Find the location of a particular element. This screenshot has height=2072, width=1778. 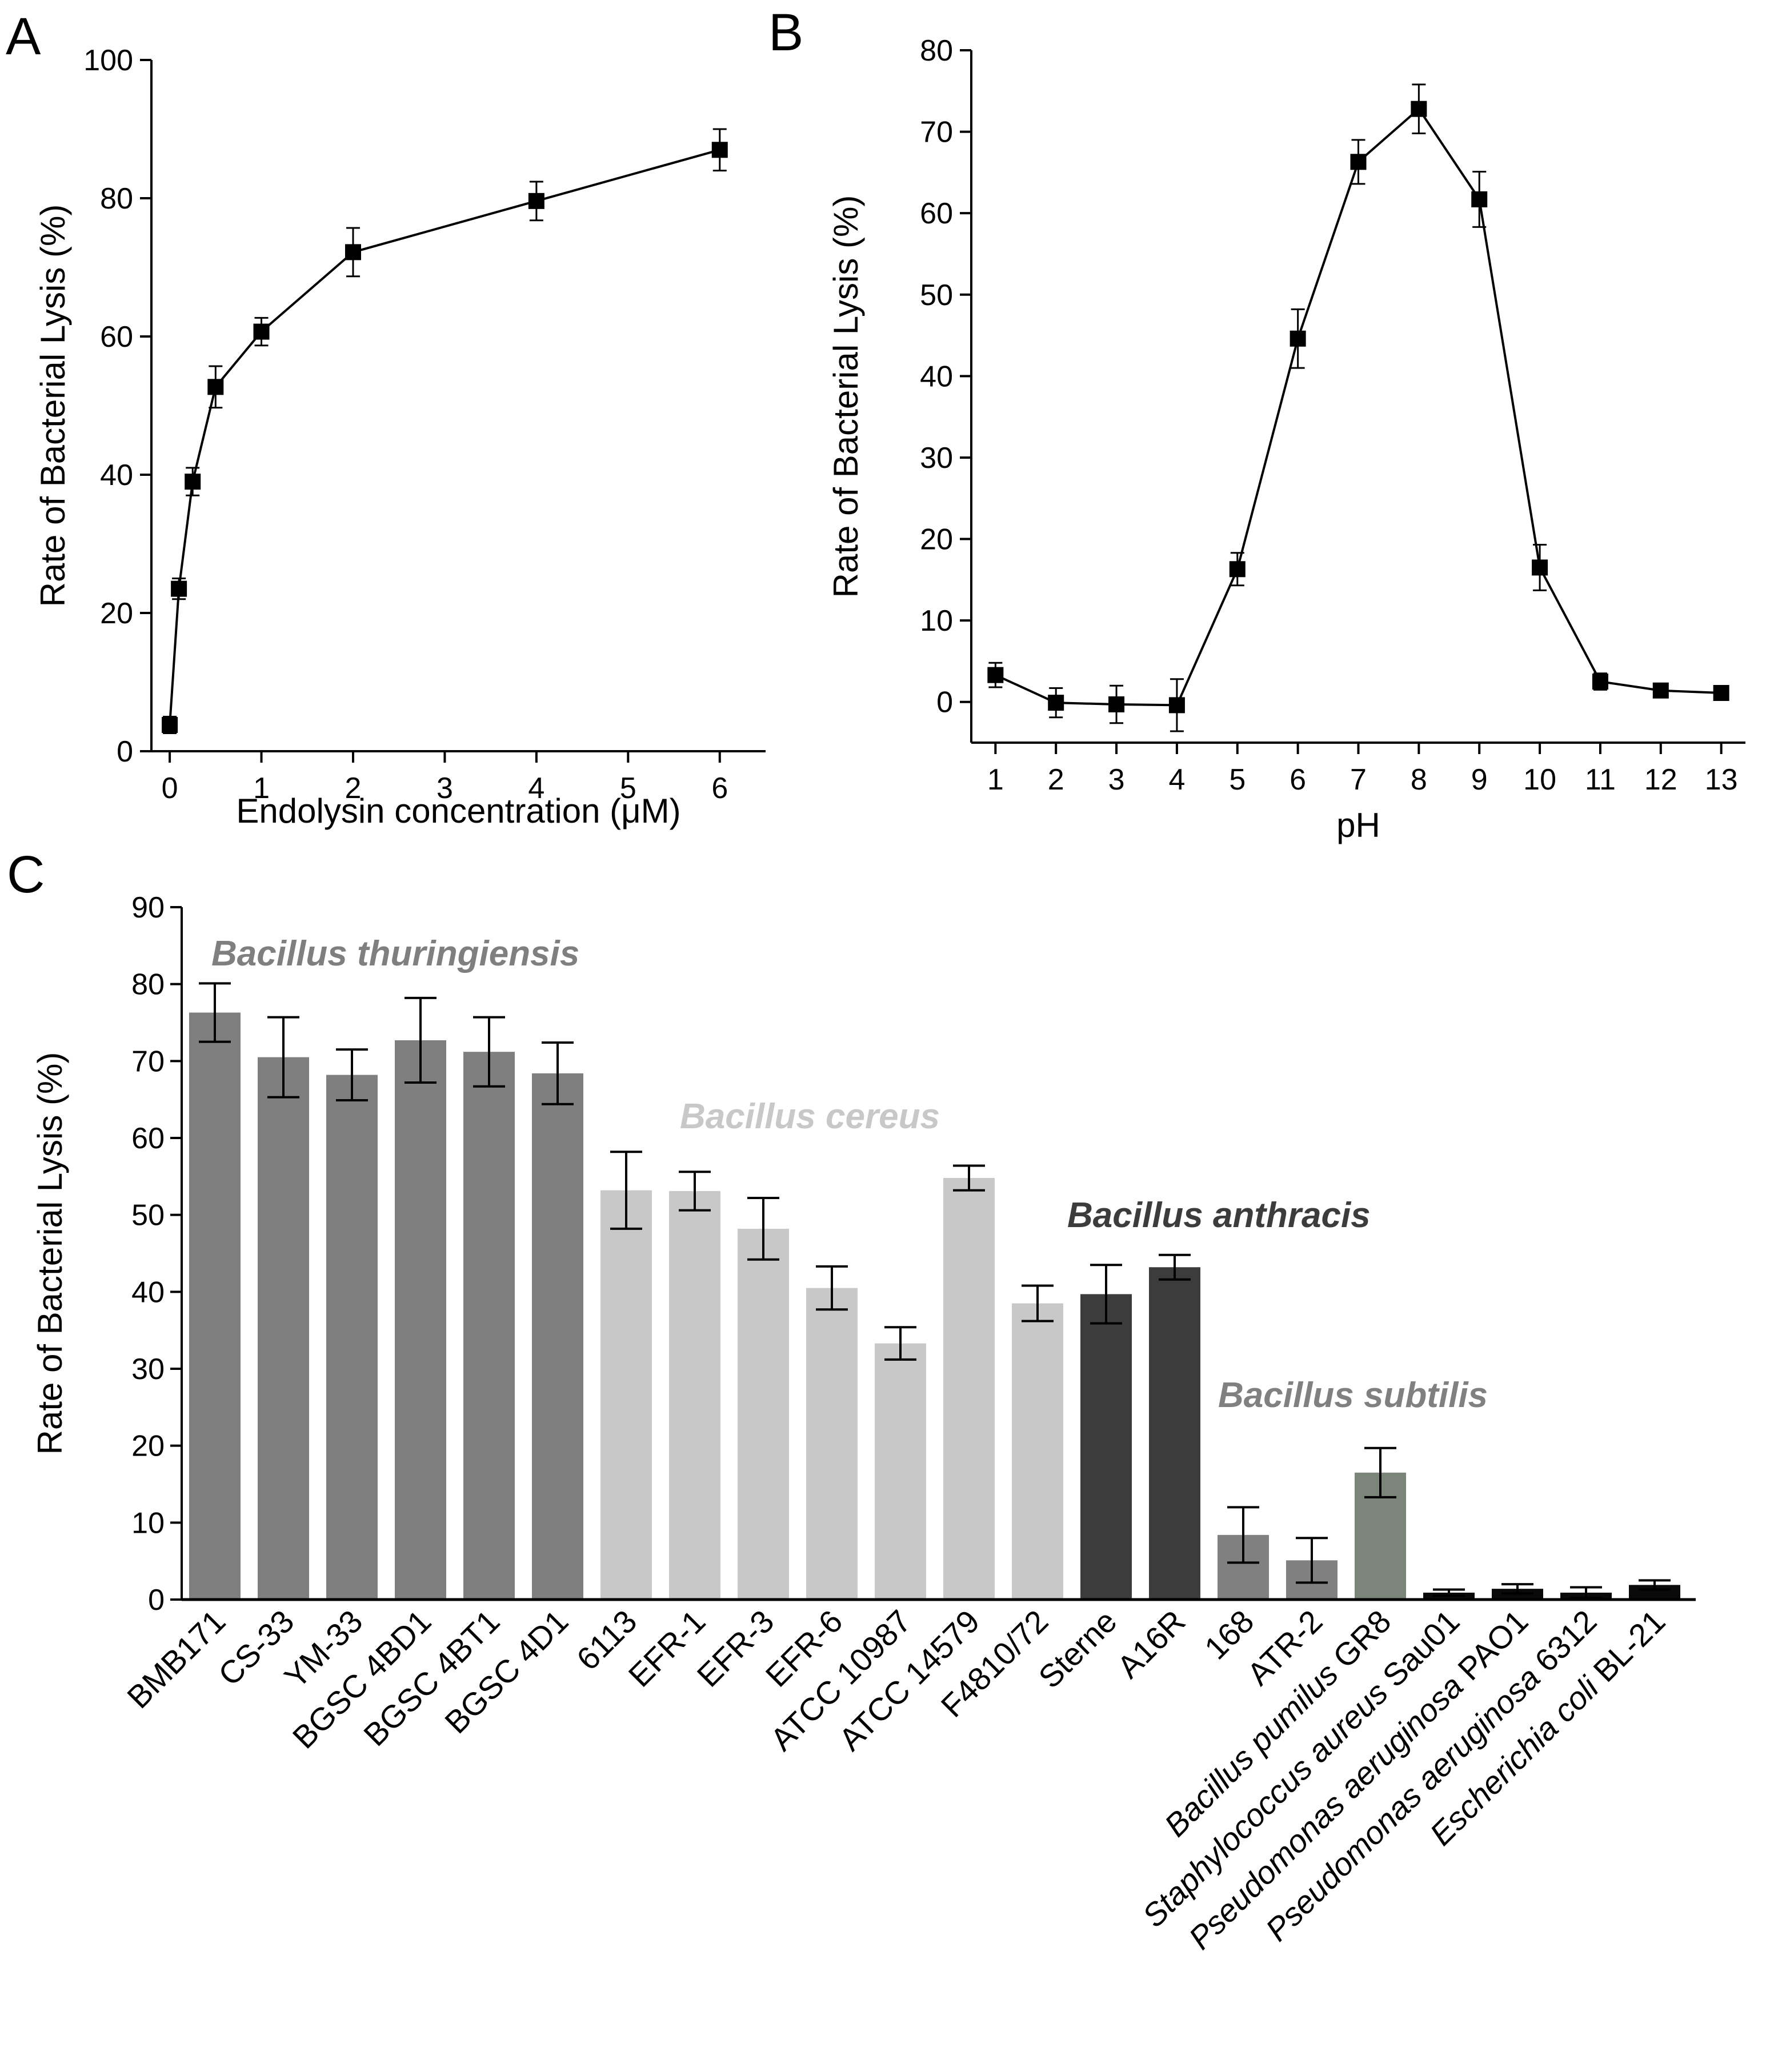

category-label: EFR-3 is located at coordinates (735, 1648).